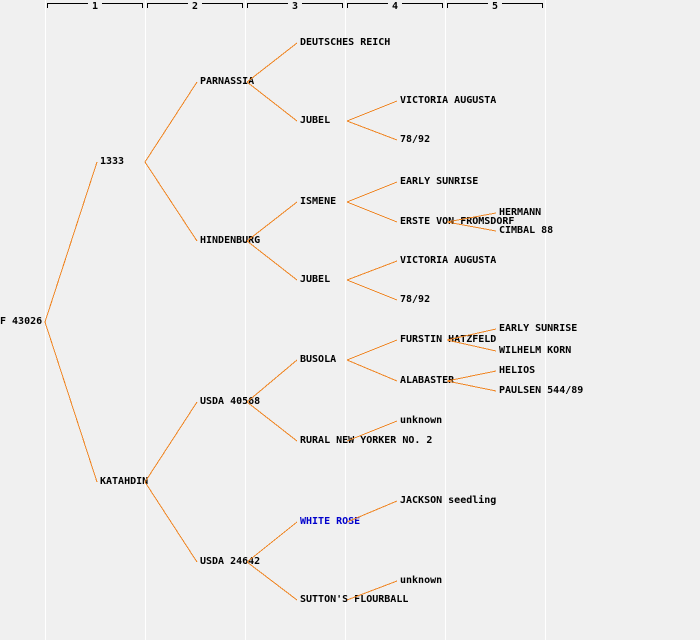 This screenshot has height=640, width=700. I want to click on pedigree-node-furstin-hatzfeld: FURSTIN HATZFELD, so click(448, 339).